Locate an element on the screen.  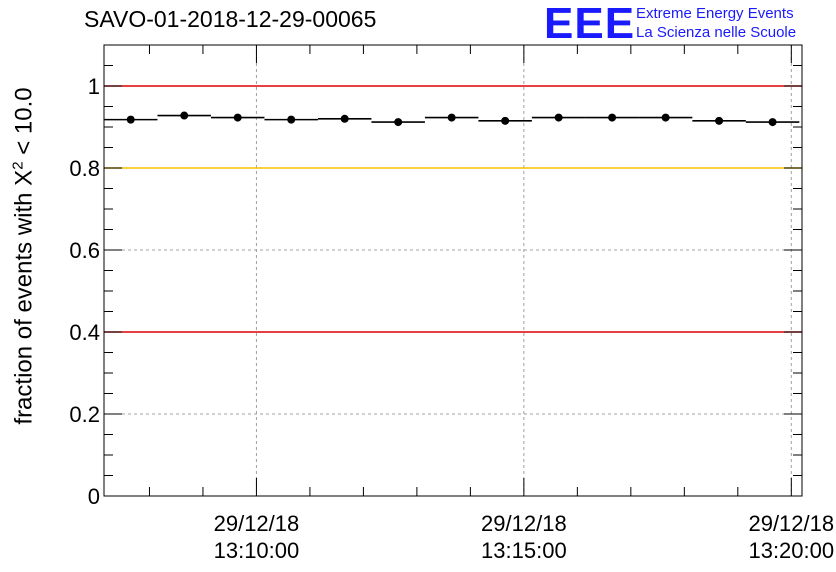
y-tick-label: 0.6 is located at coordinates (84, 250).